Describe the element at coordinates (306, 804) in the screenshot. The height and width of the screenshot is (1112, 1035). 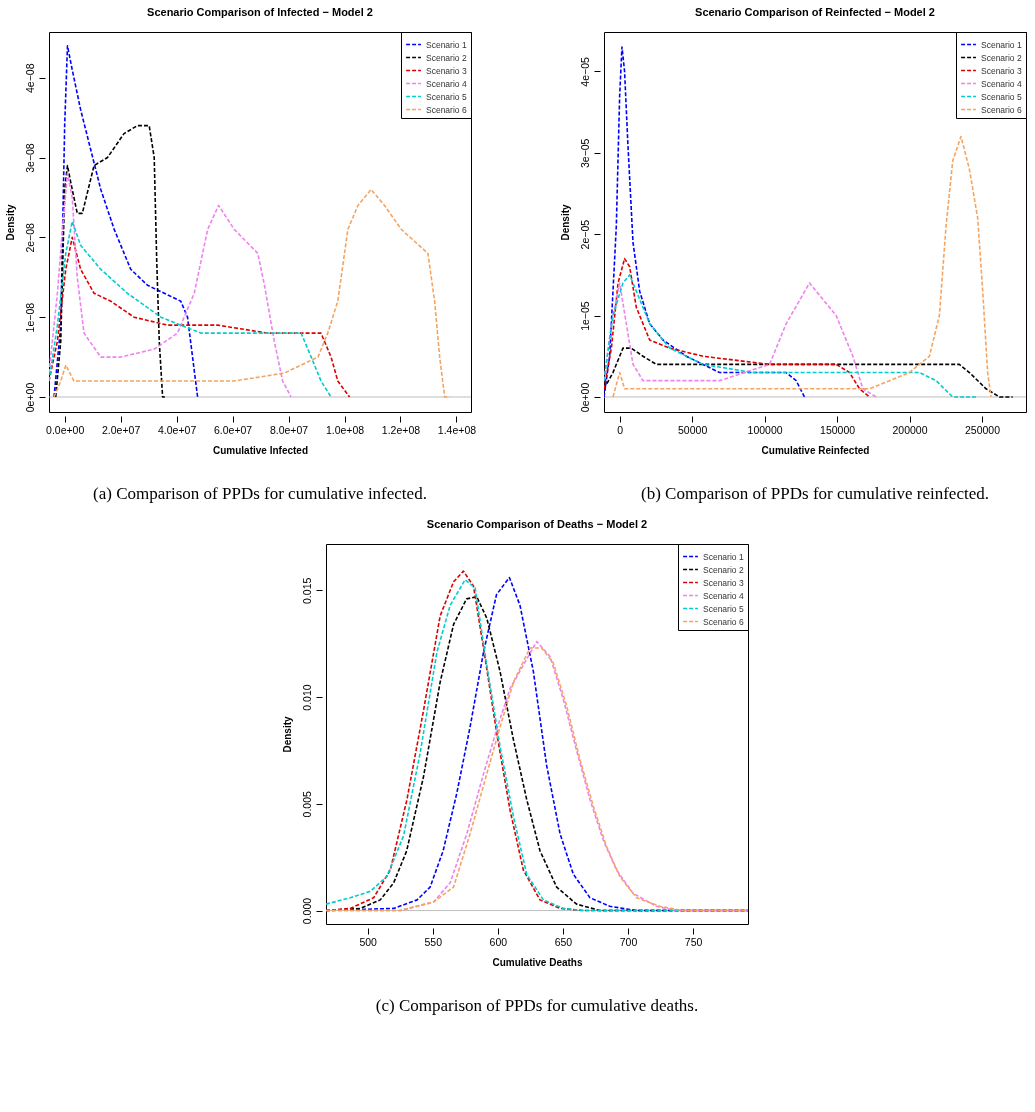
I see `y-tick-label: 0.005` at that location.